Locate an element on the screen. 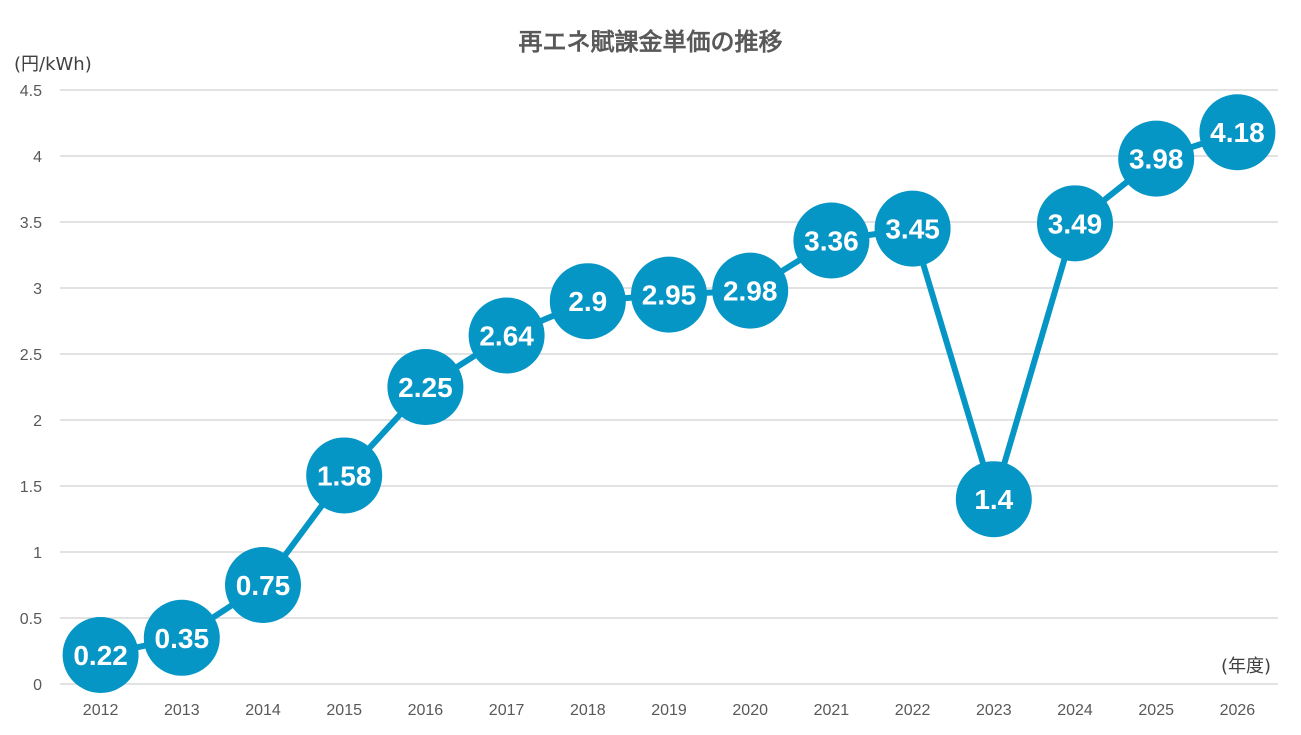 The height and width of the screenshot is (735, 1301). y-tick-label: 2.5 is located at coordinates (31, 355).